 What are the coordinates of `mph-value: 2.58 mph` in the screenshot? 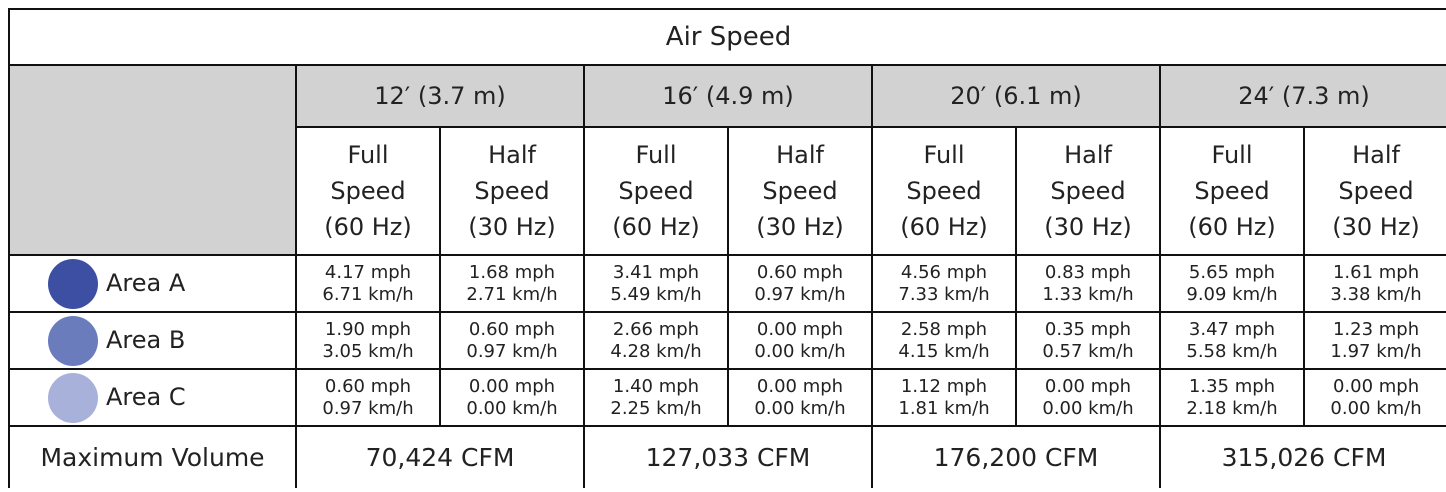 It's located at (944, 329).